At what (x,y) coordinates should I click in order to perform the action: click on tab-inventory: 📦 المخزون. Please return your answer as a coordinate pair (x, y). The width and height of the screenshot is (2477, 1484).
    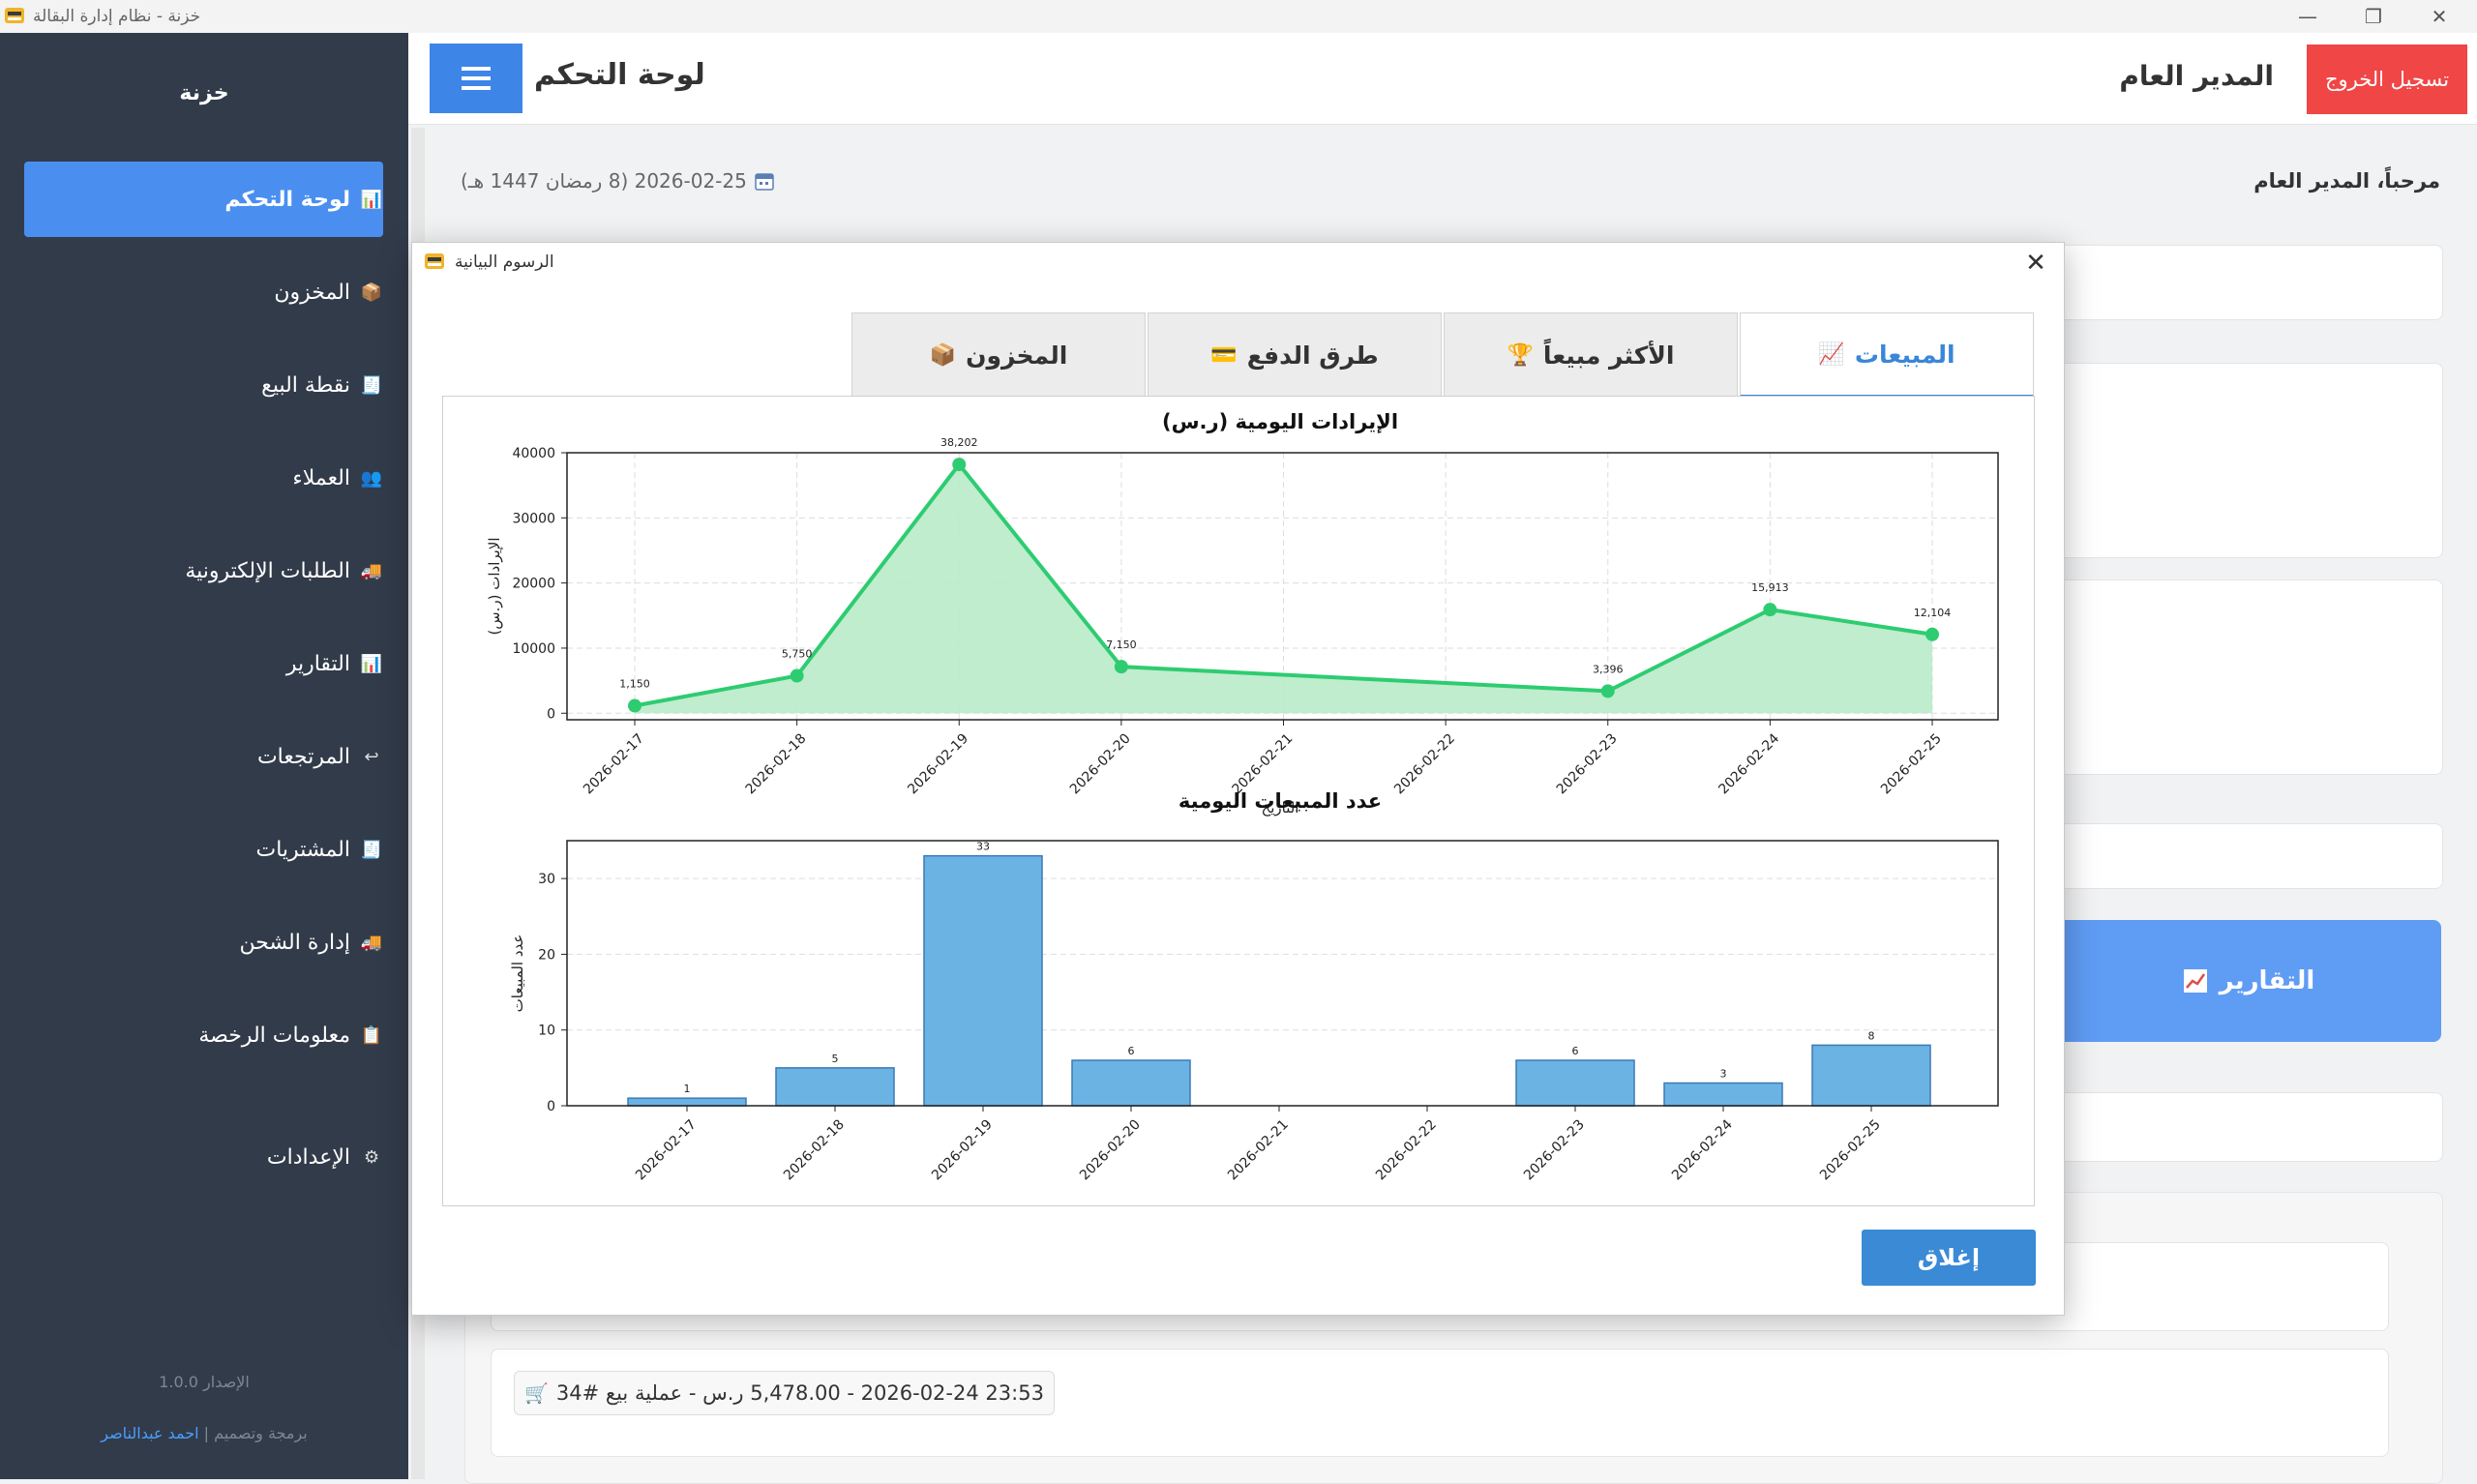
    Looking at the image, I should click on (999, 354).